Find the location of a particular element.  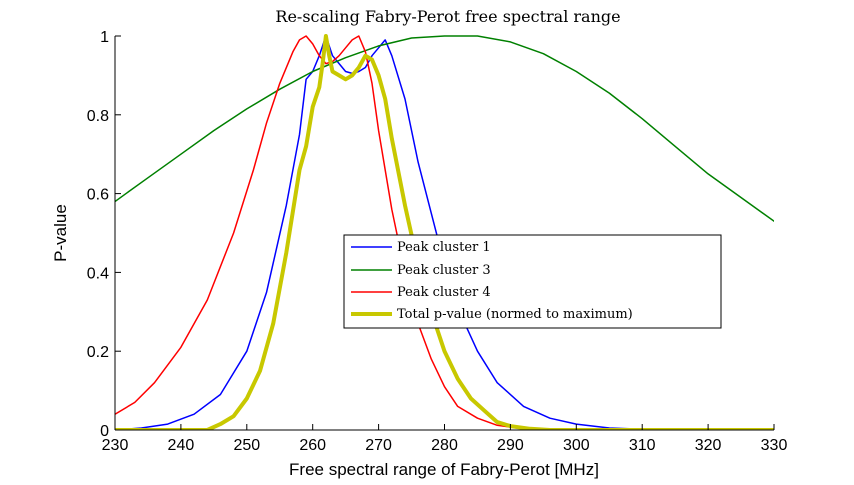

y-tick-label: 0.2 is located at coordinates (98, 352).